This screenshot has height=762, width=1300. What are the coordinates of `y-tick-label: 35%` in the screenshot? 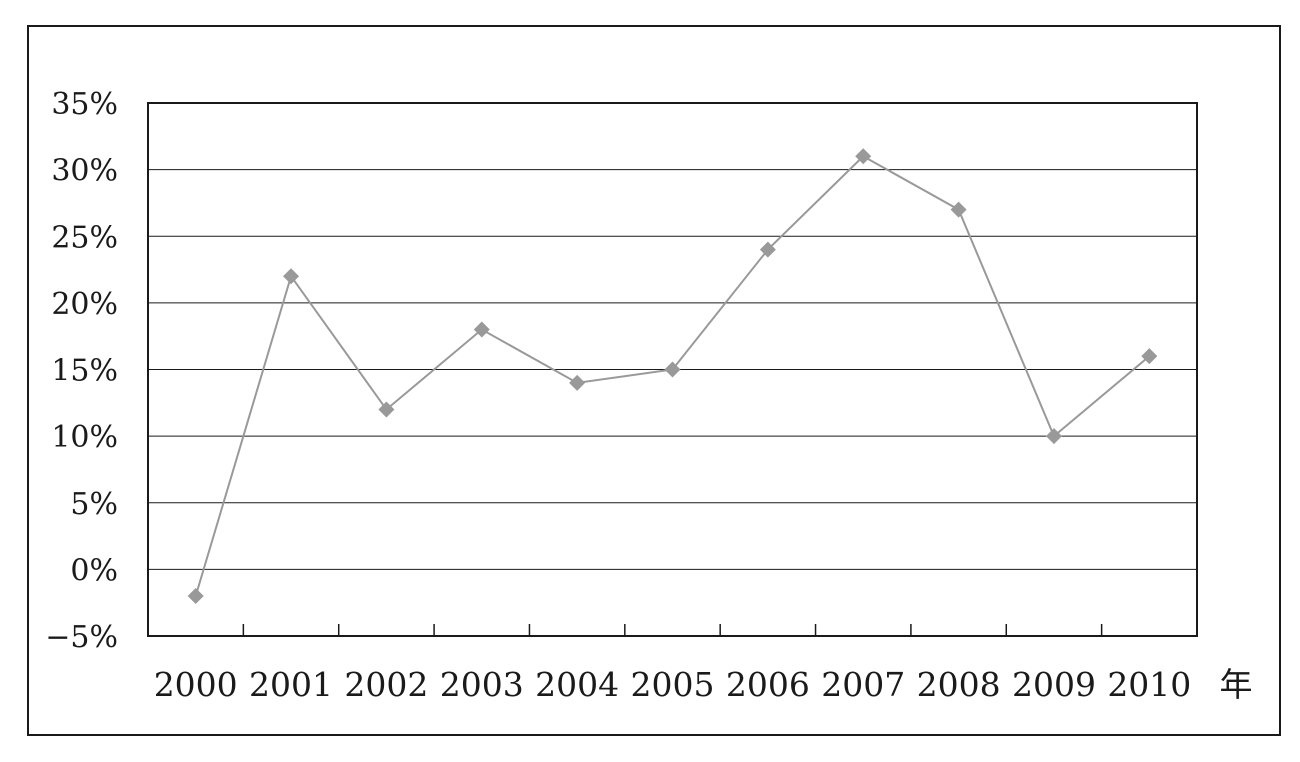 It's located at (84, 104).